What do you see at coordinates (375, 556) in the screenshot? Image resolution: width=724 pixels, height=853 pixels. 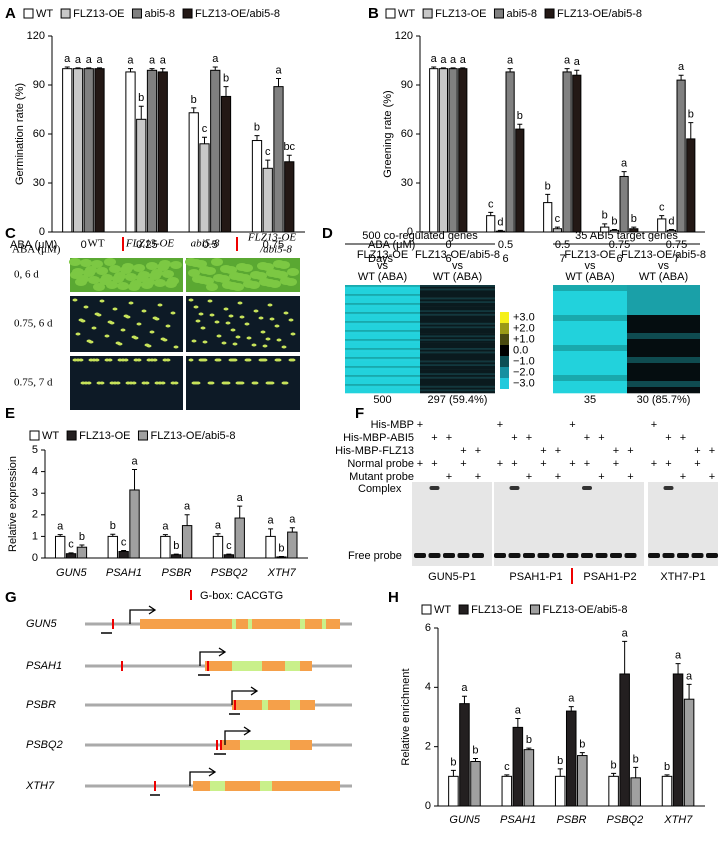 I see `free-probe-label: Free probe` at bounding box center [375, 556].